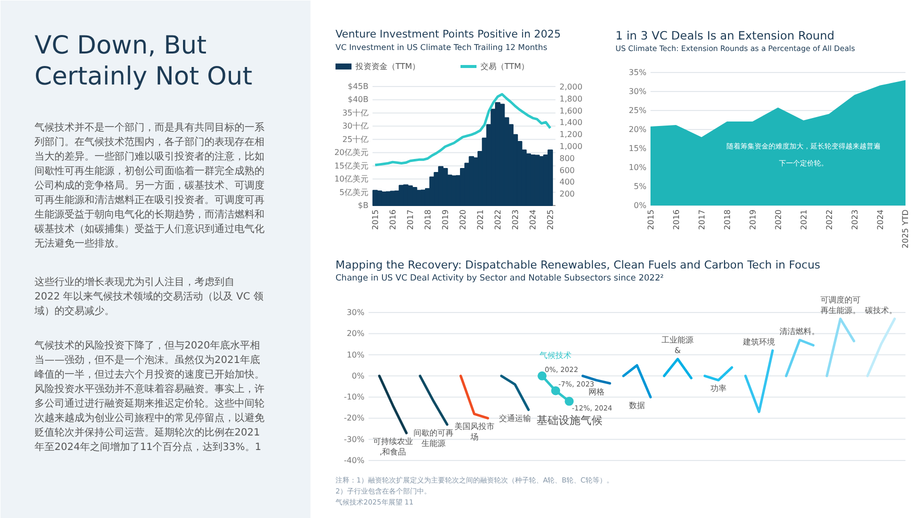 The image size is (920, 518). I want to click on y-tick-label: 25%, so click(637, 110).